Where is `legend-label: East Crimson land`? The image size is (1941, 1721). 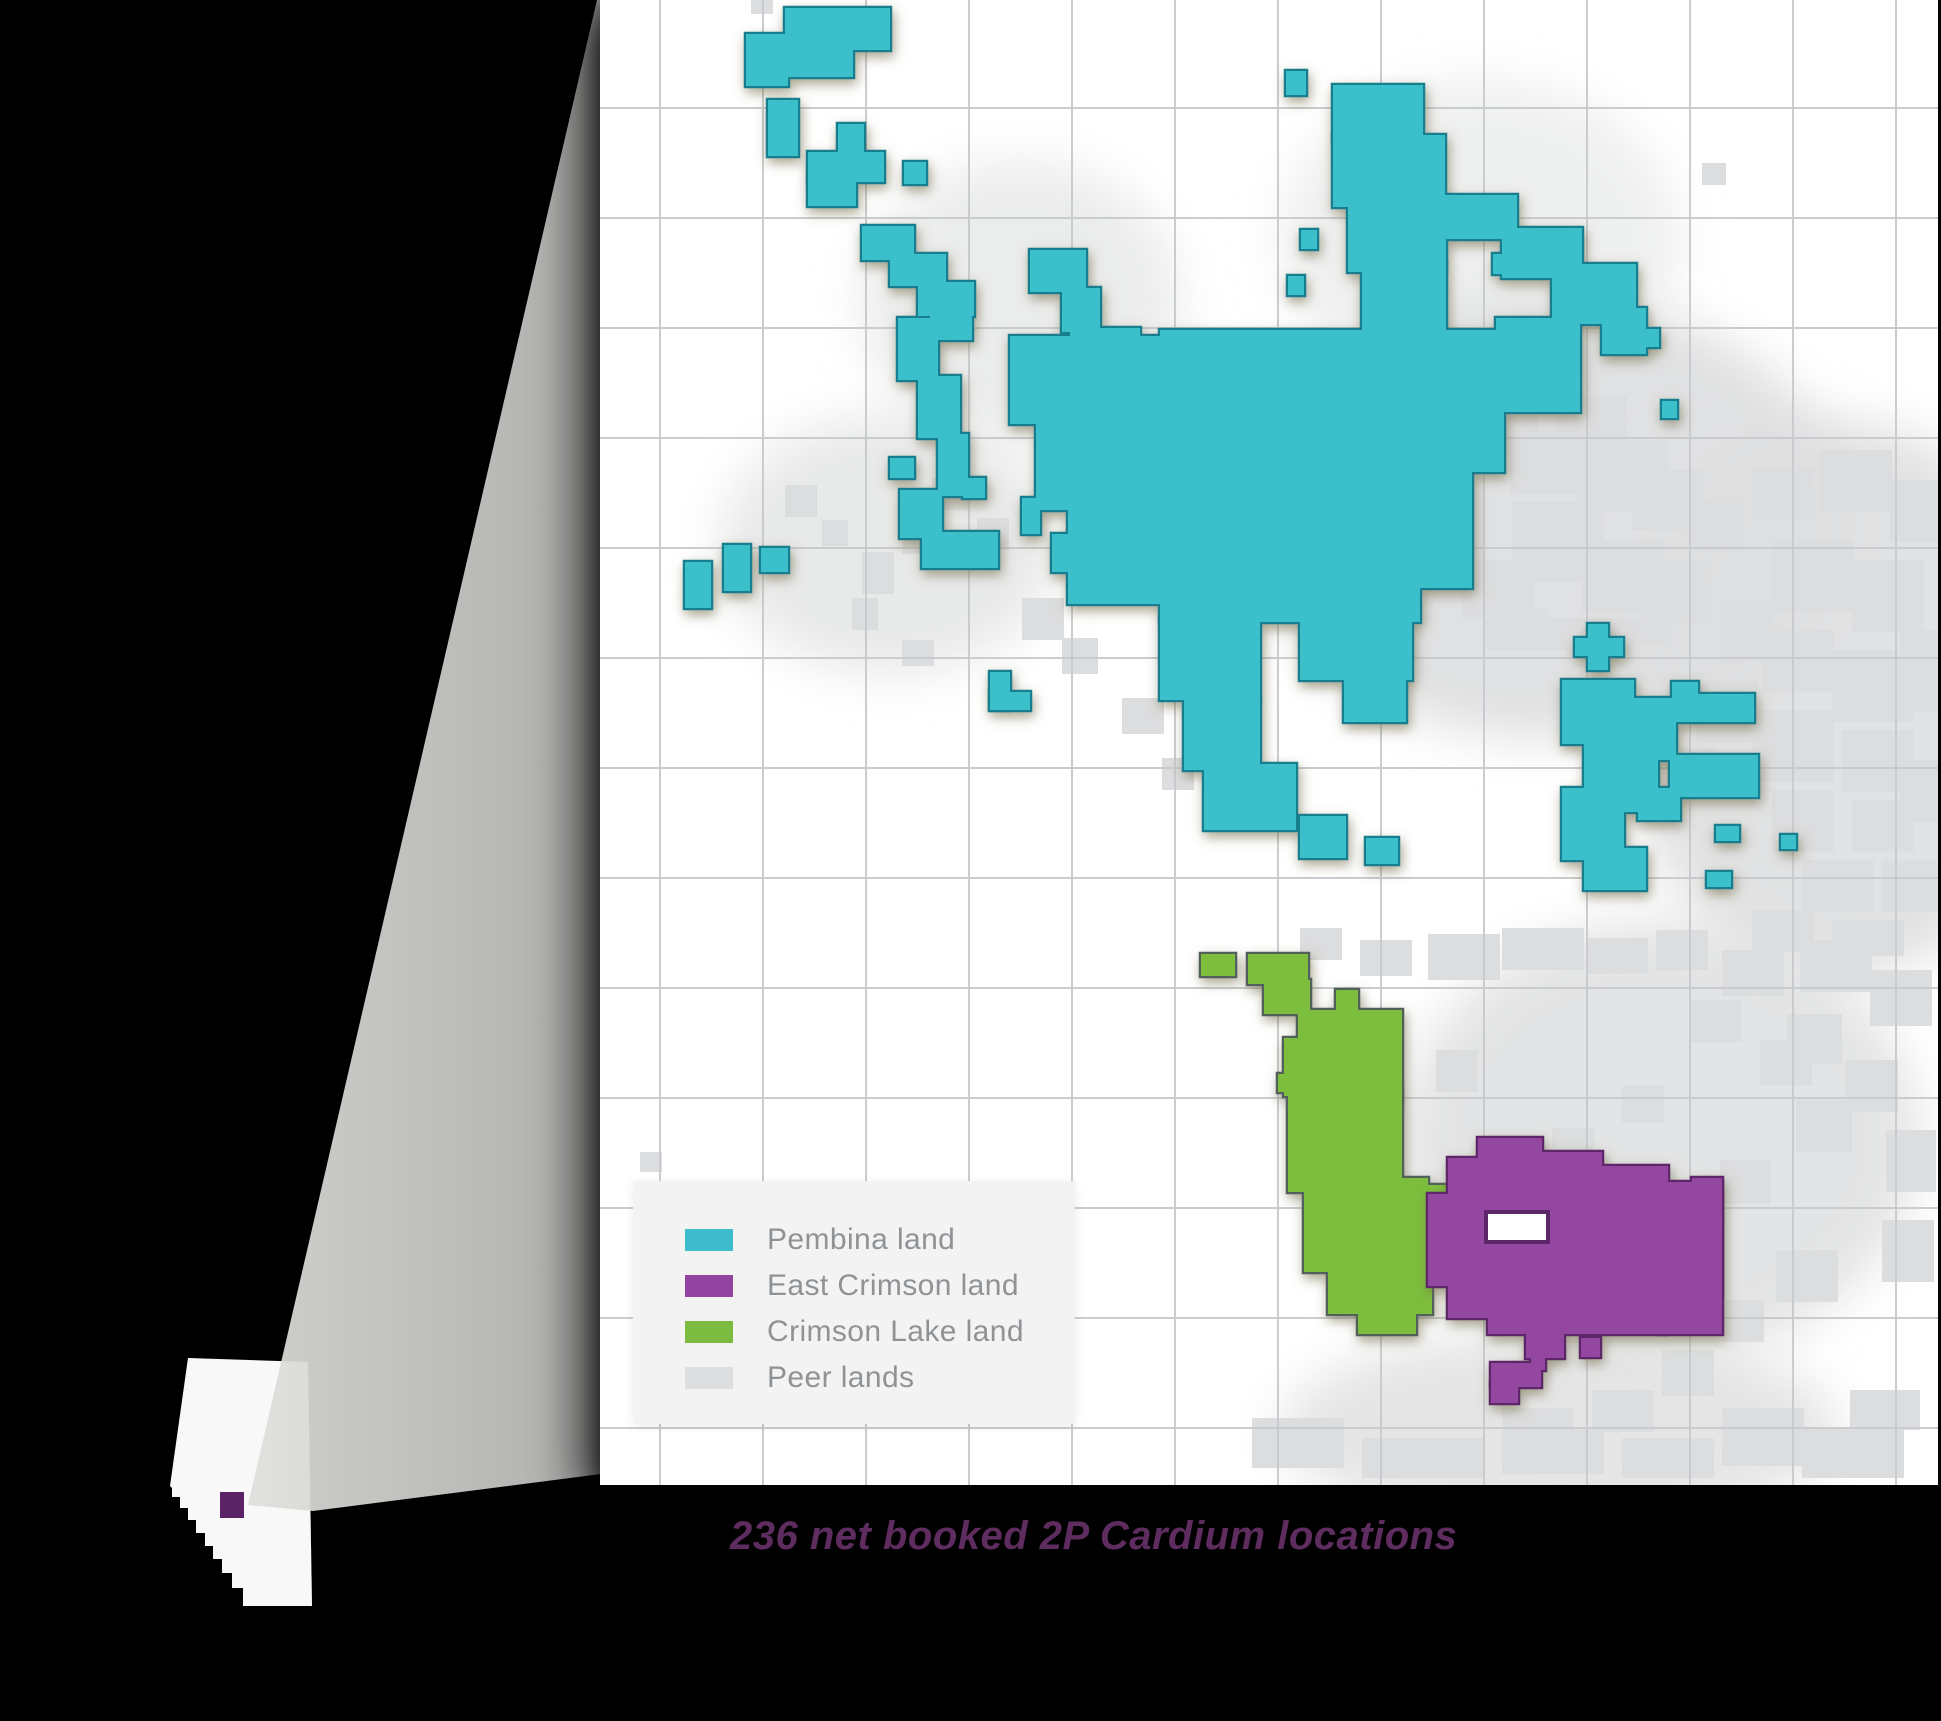
legend-label: East Crimson land is located at coordinates (893, 1285).